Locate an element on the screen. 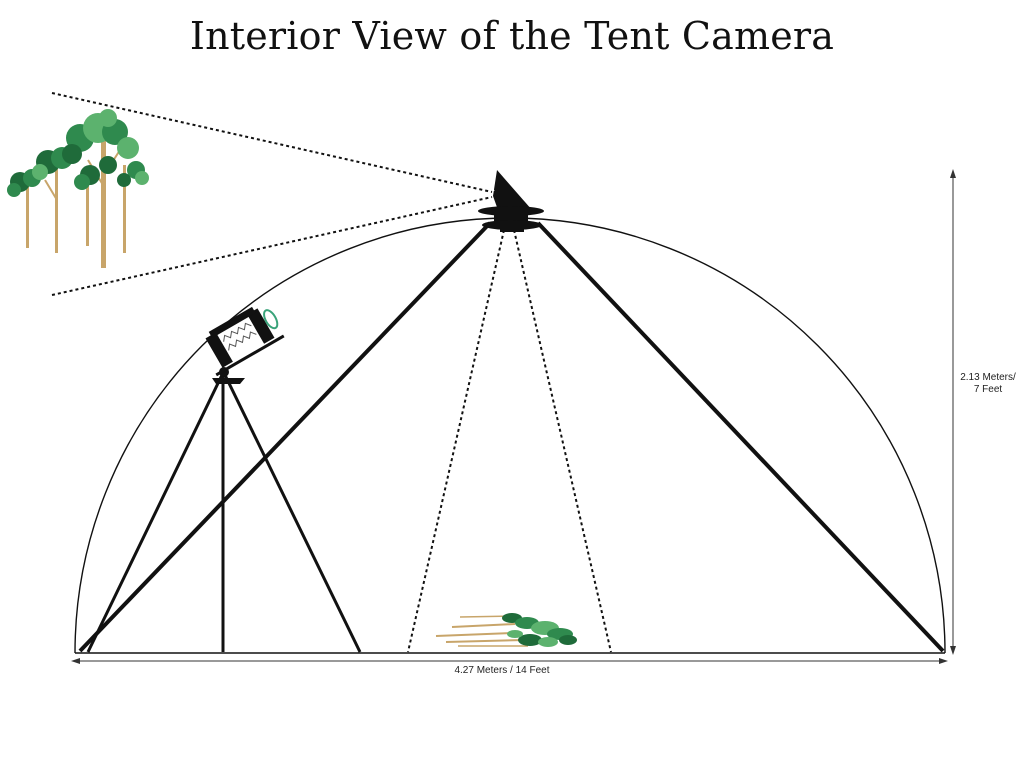 This screenshot has height=768, width=1024. periscope-lens-icon is located at coordinates (511, 201).